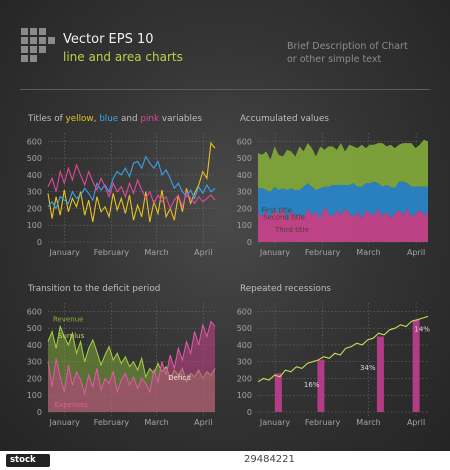 This screenshot has height=470, width=450. Describe the element at coordinates (244, 225) in the screenshot. I see `chart-2-ytick-1: 100` at that location.